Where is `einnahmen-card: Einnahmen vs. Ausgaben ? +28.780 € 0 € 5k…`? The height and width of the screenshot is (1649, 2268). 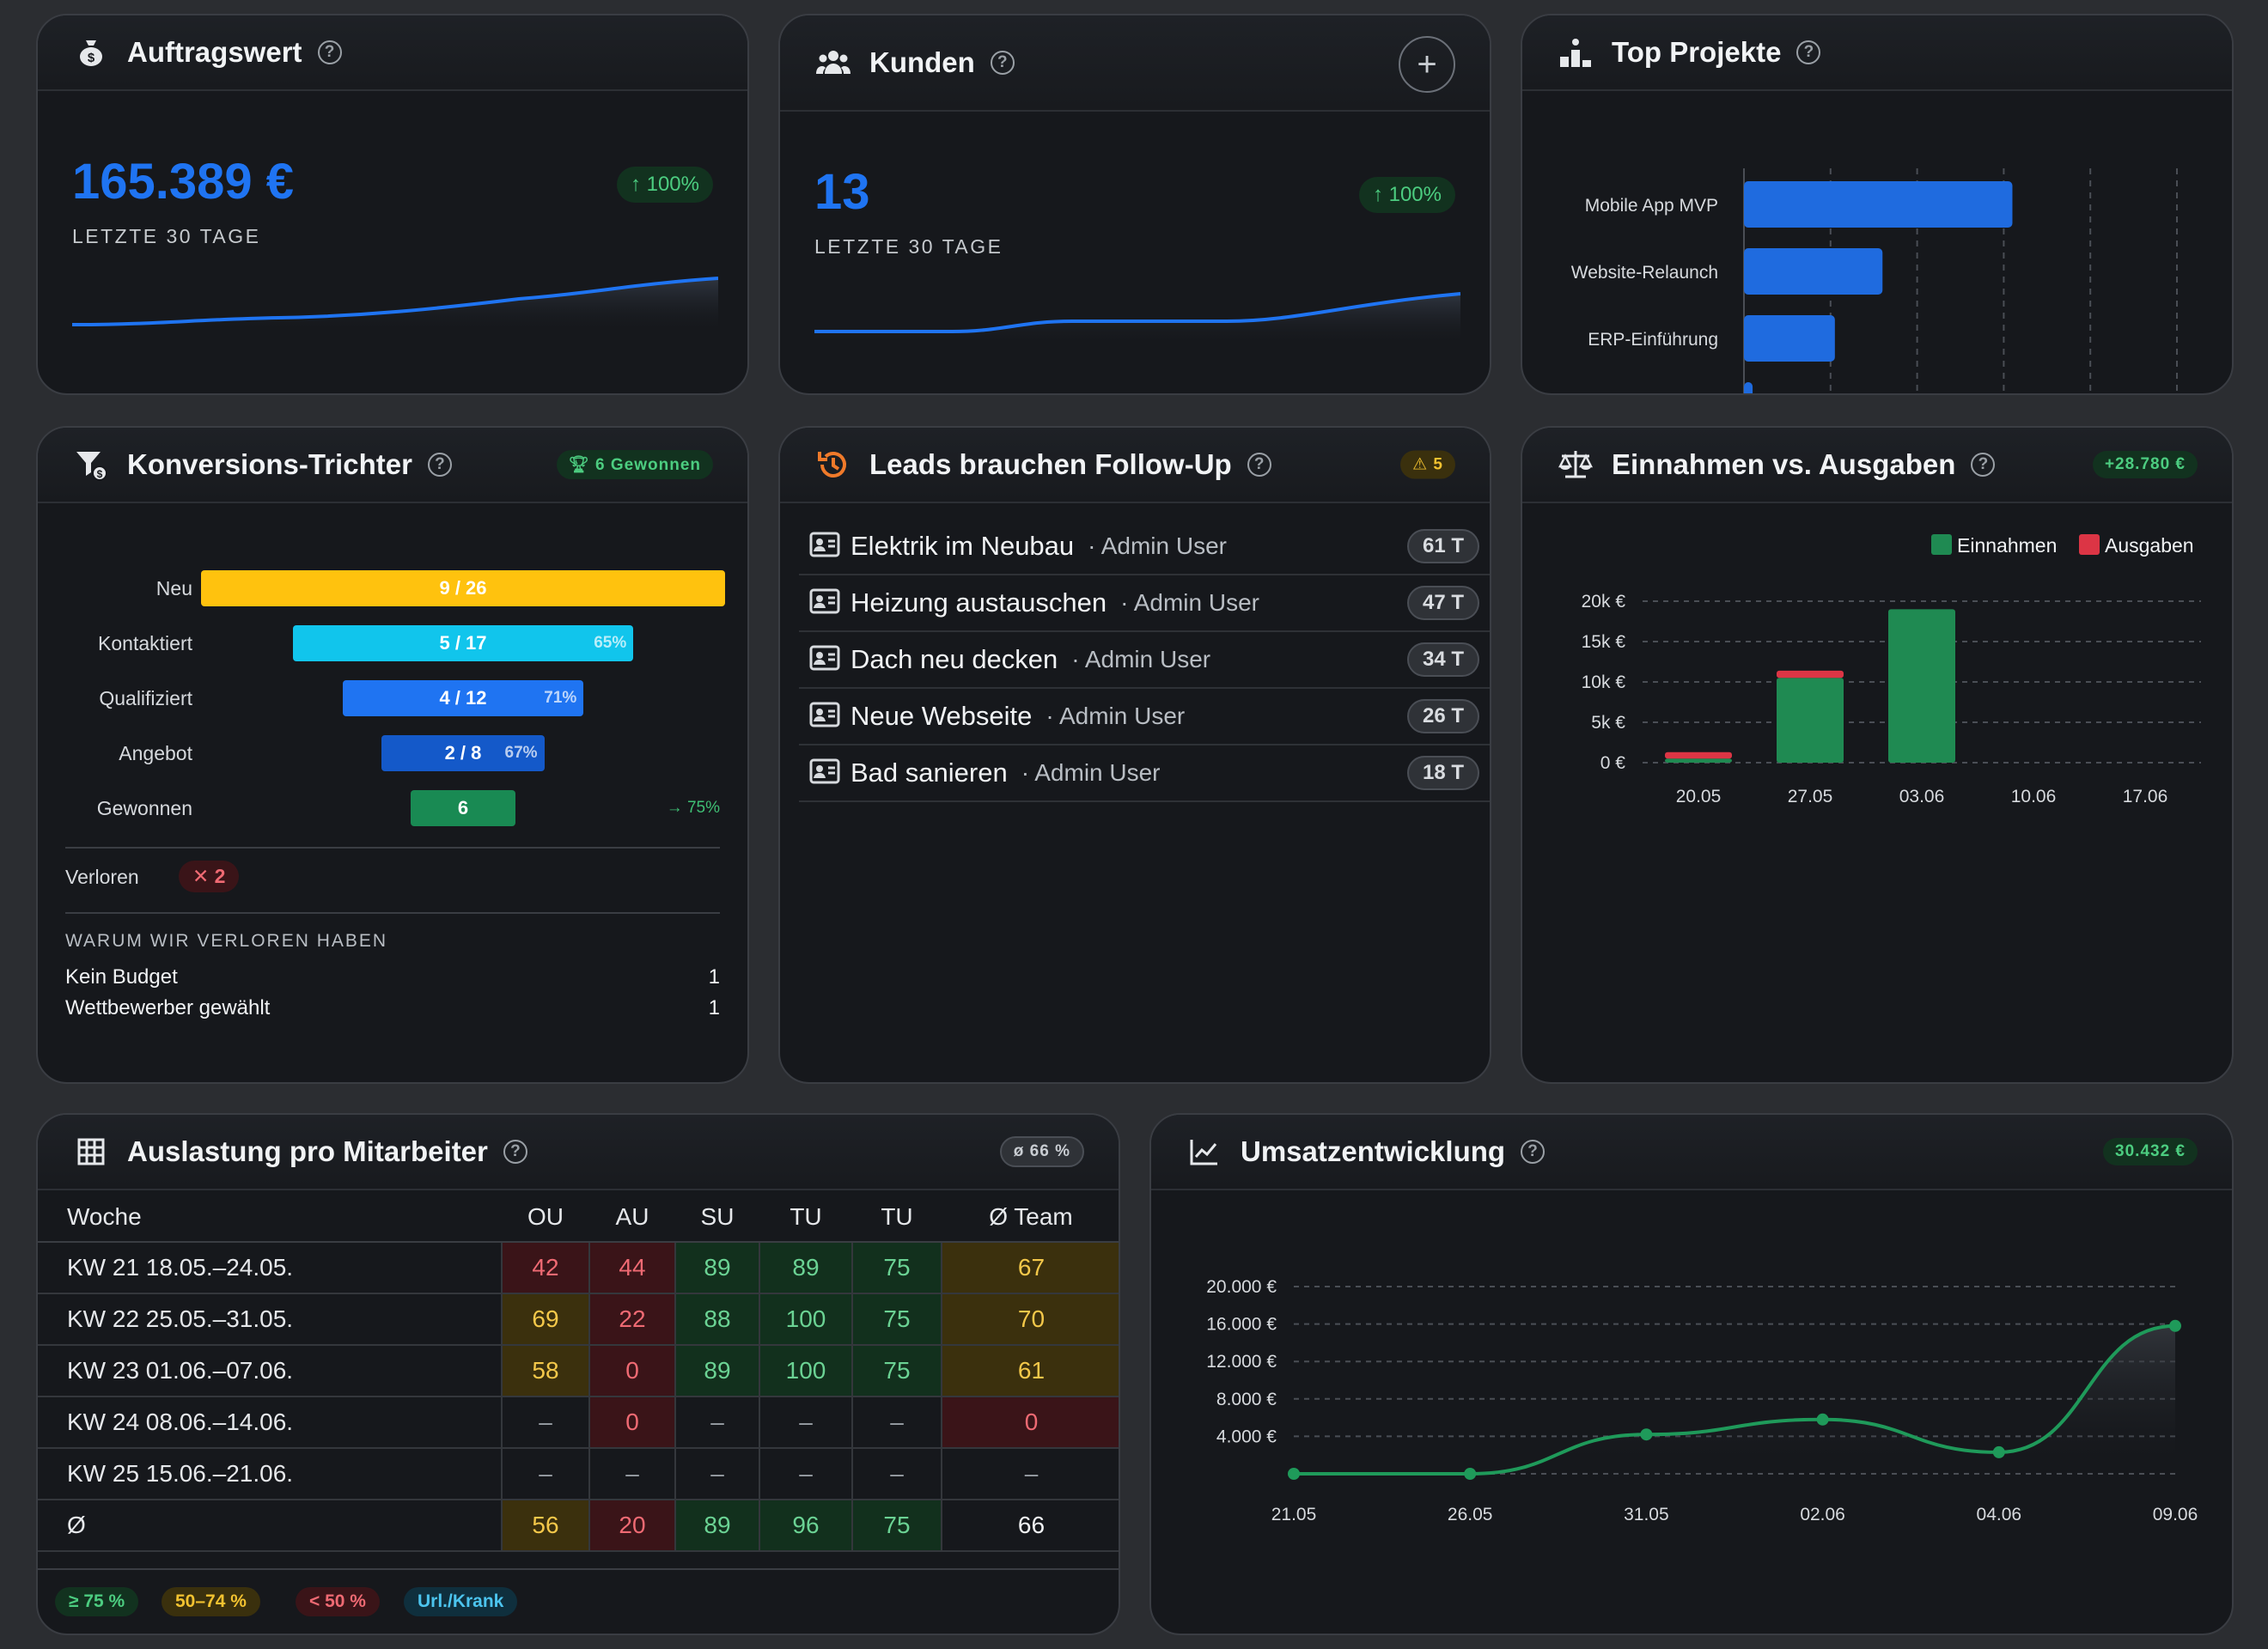 einnahmen-card: Einnahmen vs. Ausgaben ? +28.780 € 0 € 5k… is located at coordinates (1877, 755).